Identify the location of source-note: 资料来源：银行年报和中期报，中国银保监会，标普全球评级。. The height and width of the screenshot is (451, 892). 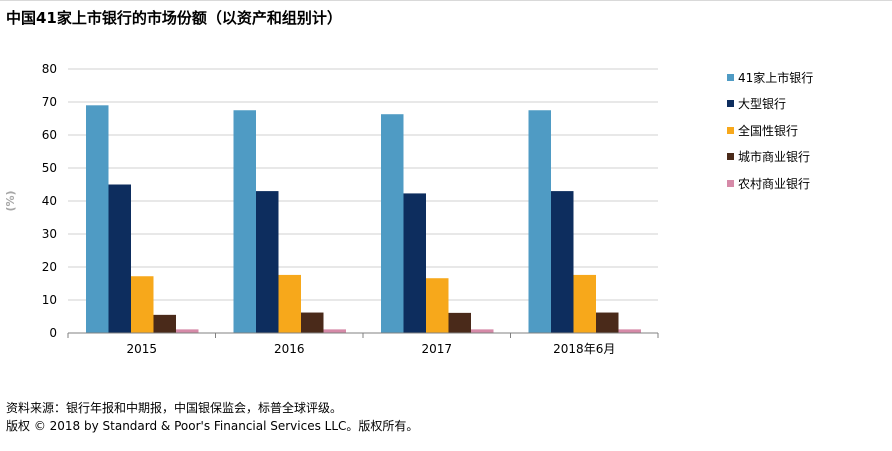
(174, 408).